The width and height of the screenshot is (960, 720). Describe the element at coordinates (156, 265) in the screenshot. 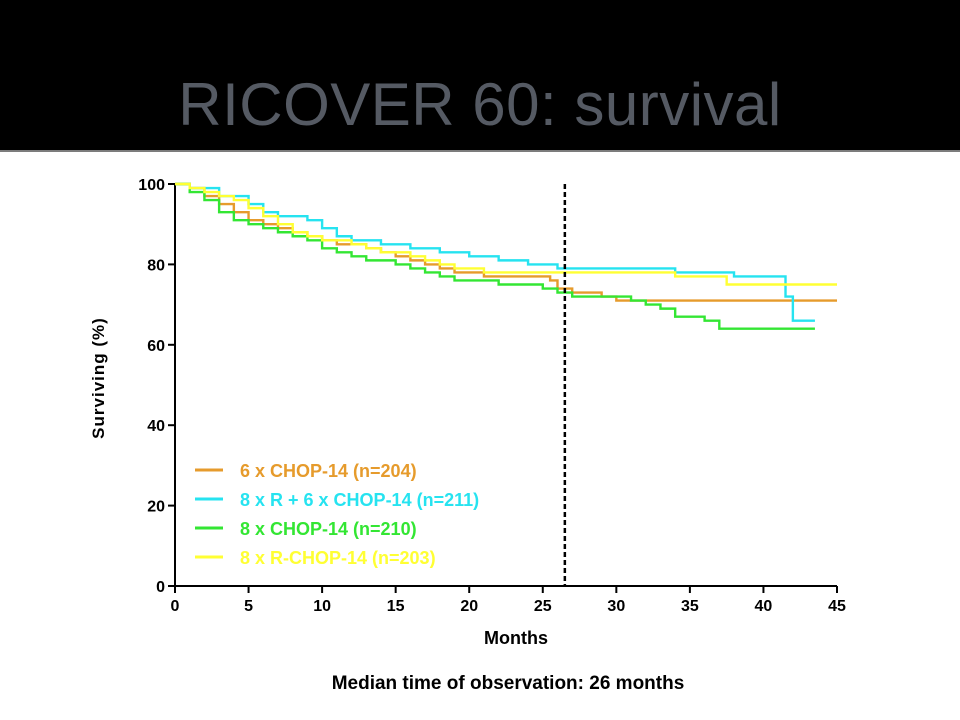

I see `y-tick-label: 80` at that location.